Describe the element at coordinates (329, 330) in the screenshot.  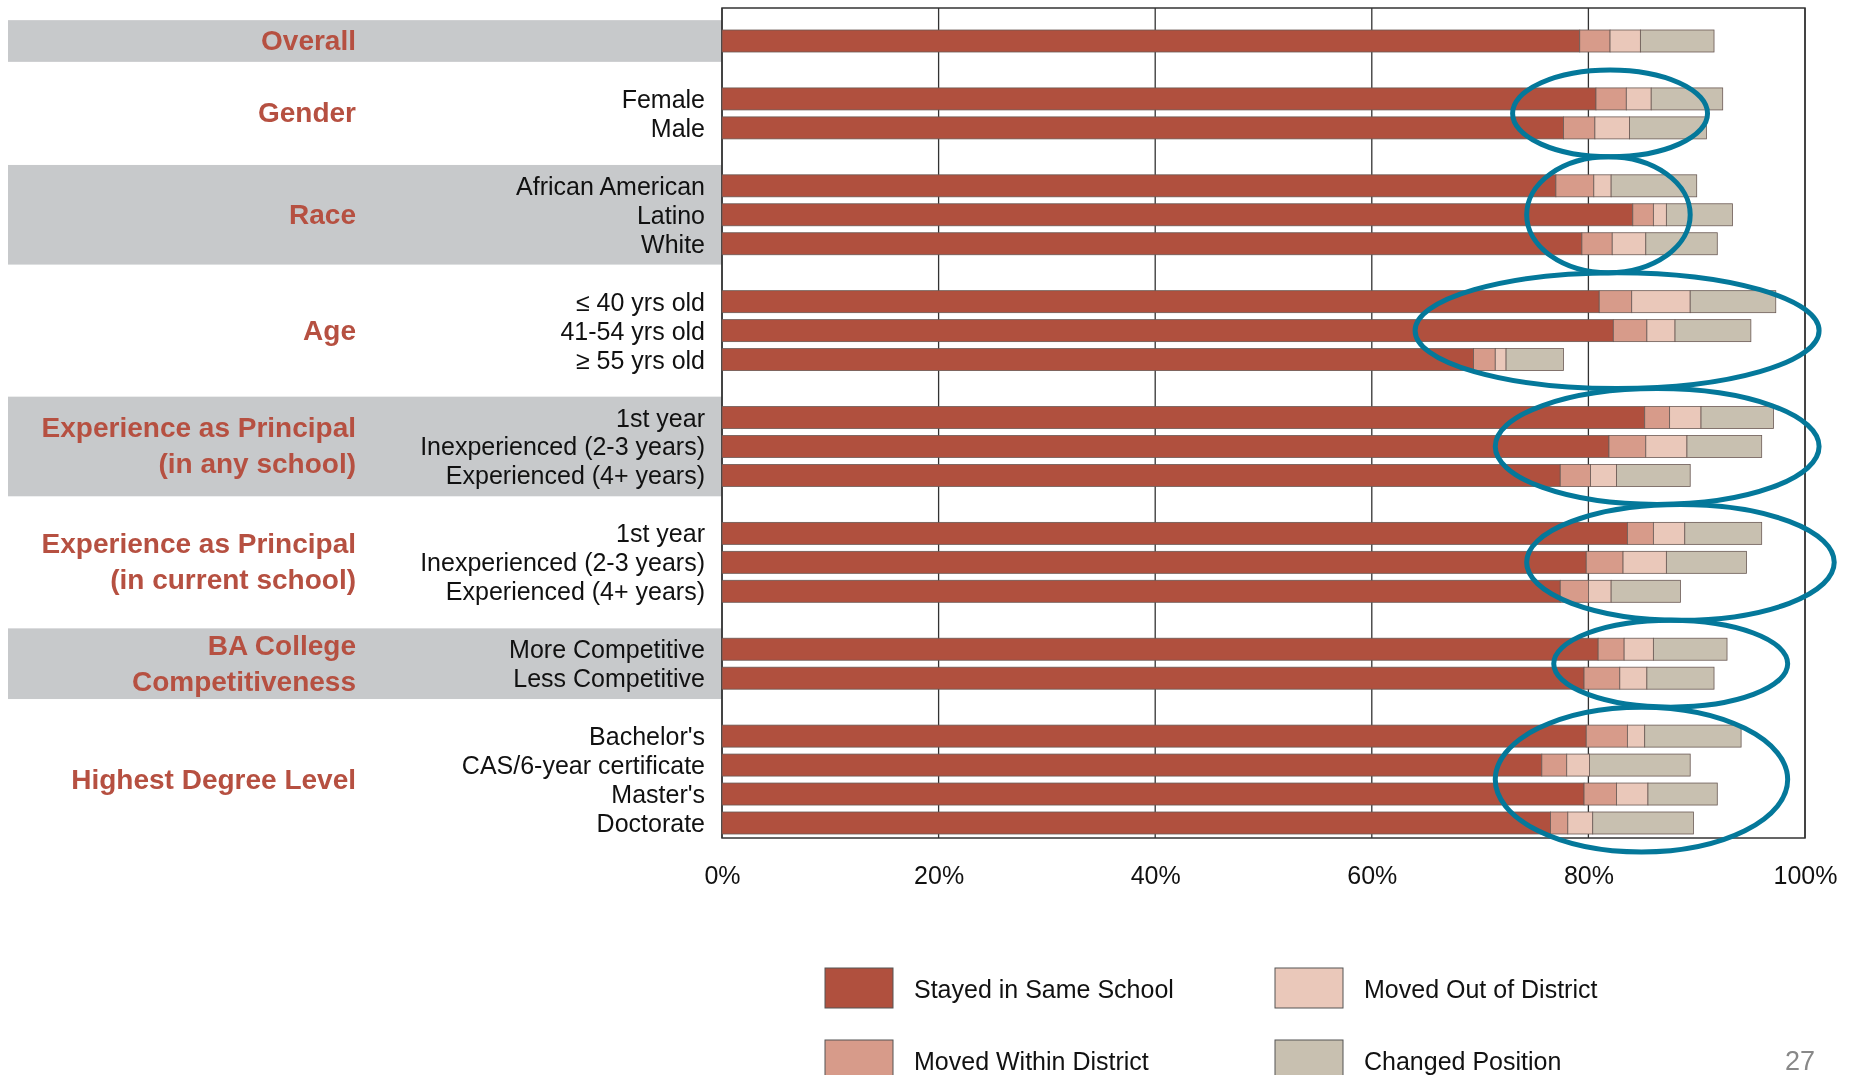
I see `text: Age` at that location.